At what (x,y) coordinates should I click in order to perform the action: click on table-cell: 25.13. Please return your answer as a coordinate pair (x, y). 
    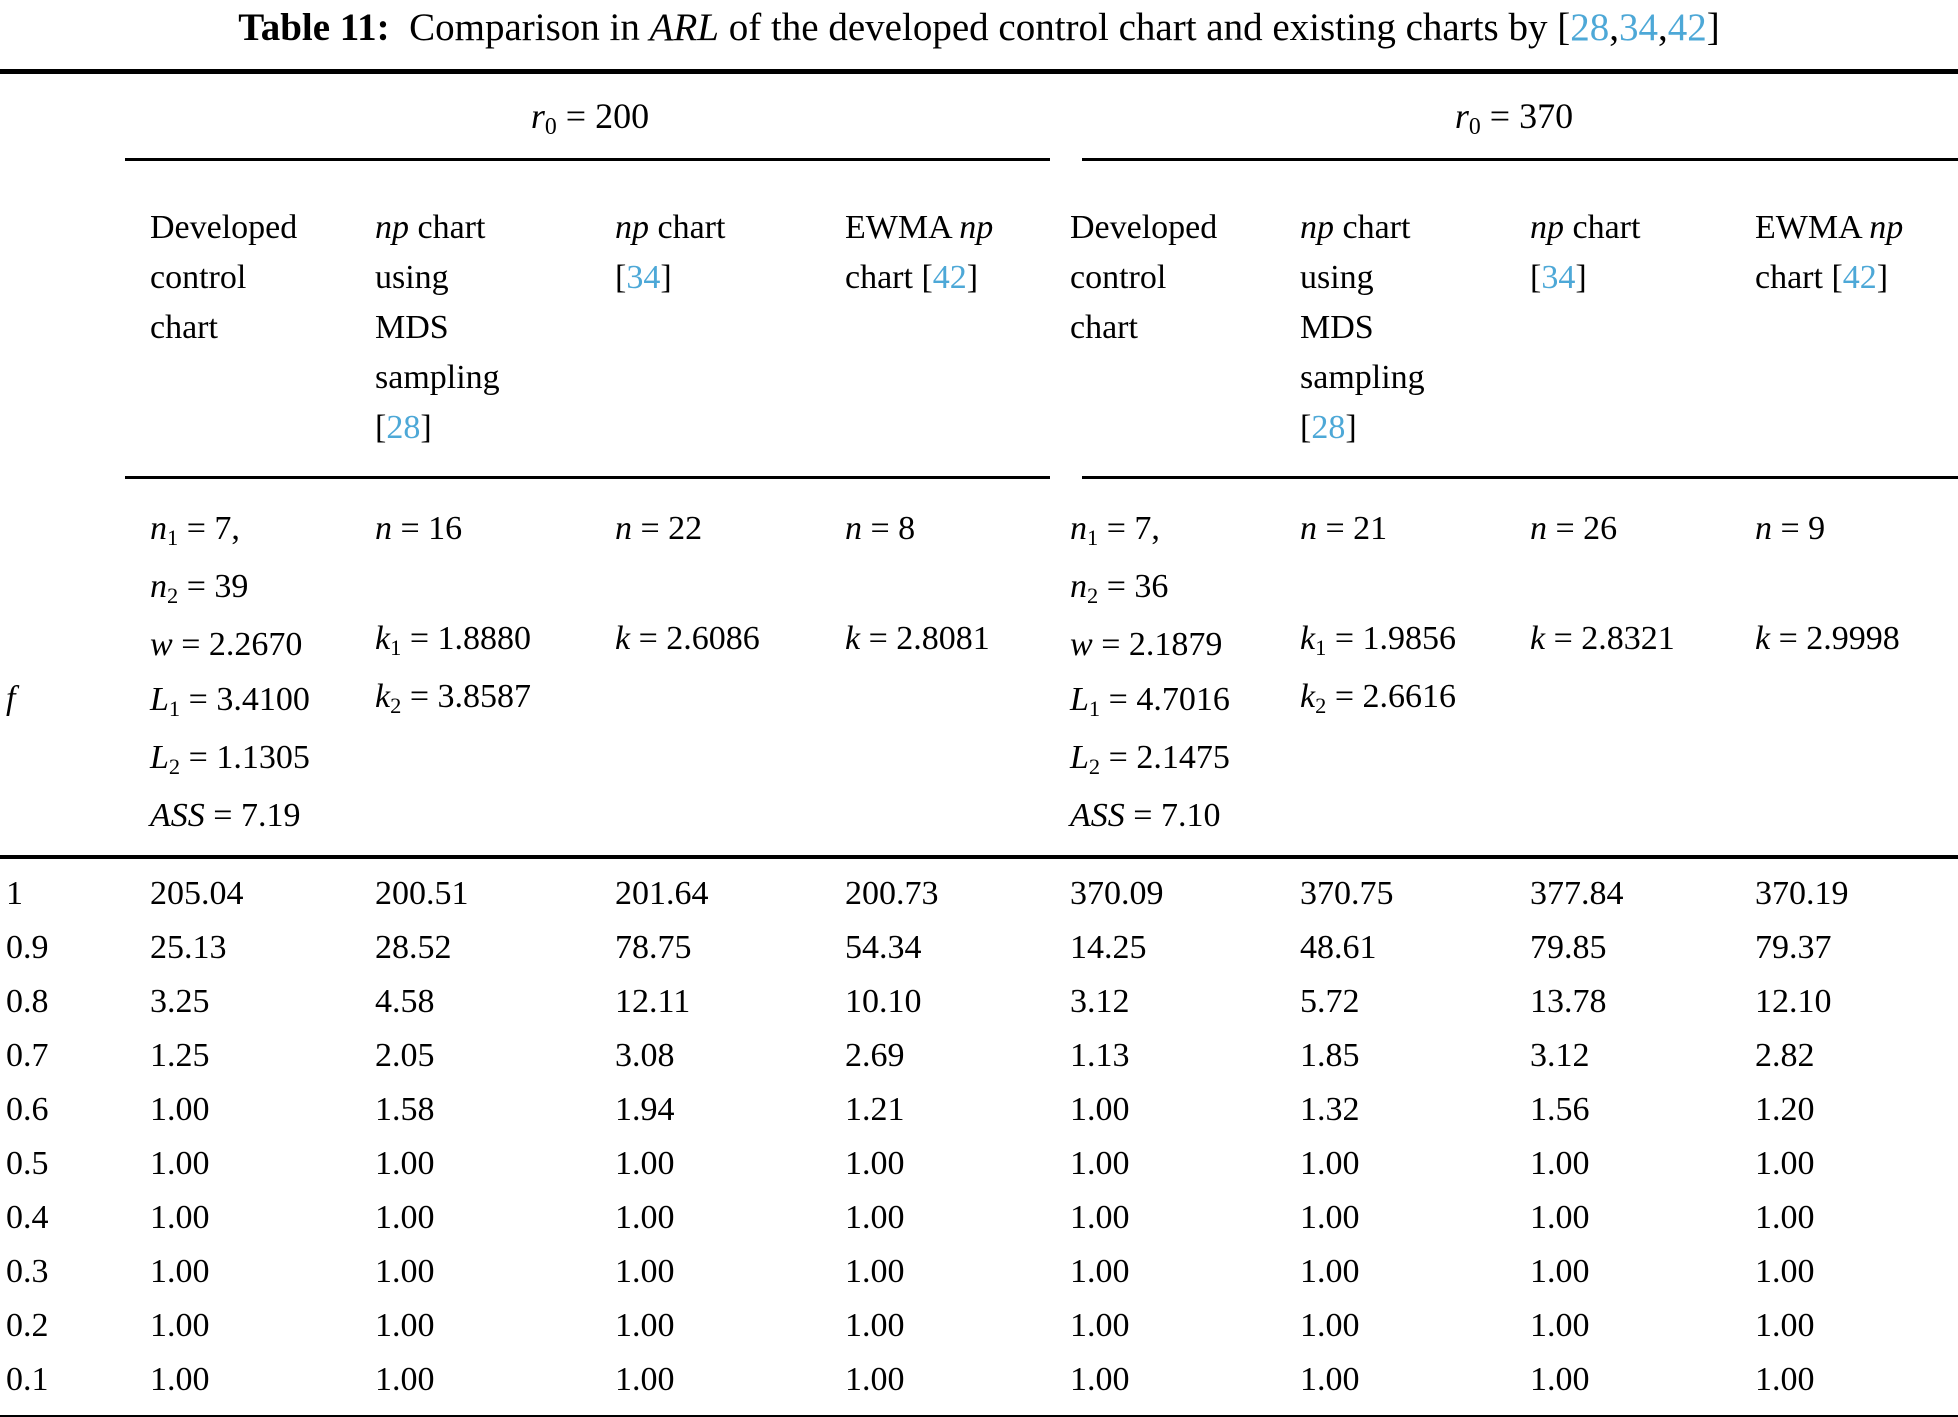
    Looking at the image, I should click on (188, 947).